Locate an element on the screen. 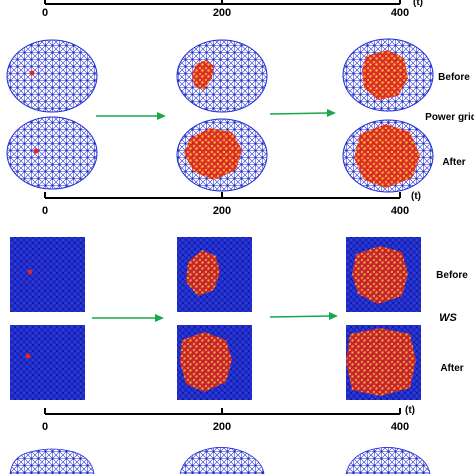 This screenshot has height=474, width=474. section-label: Power grid is located at coordinates (449, 117).